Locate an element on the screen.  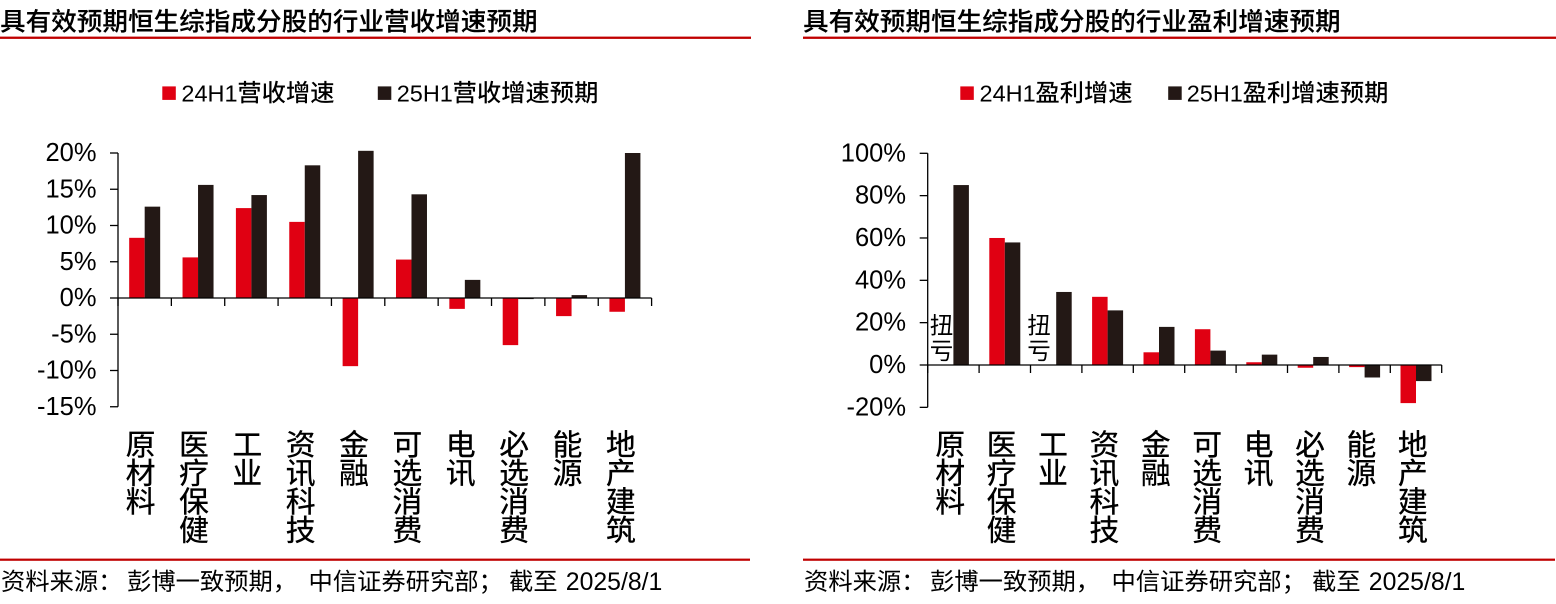
svg-text: 80% is located at coordinates (880, 196).